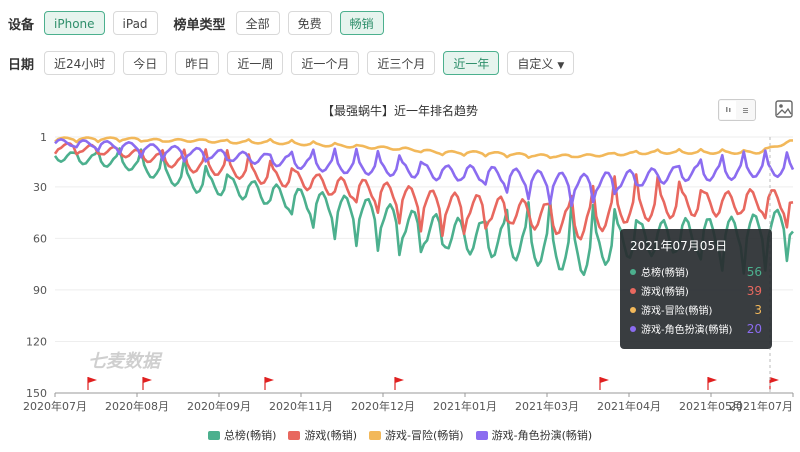 This screenshot has height=452, width=800. What do you see at coordinates (547, 406) in the screenshot?
I see `x-tick-label: 2021年03月` at bounding box center [547, 406].